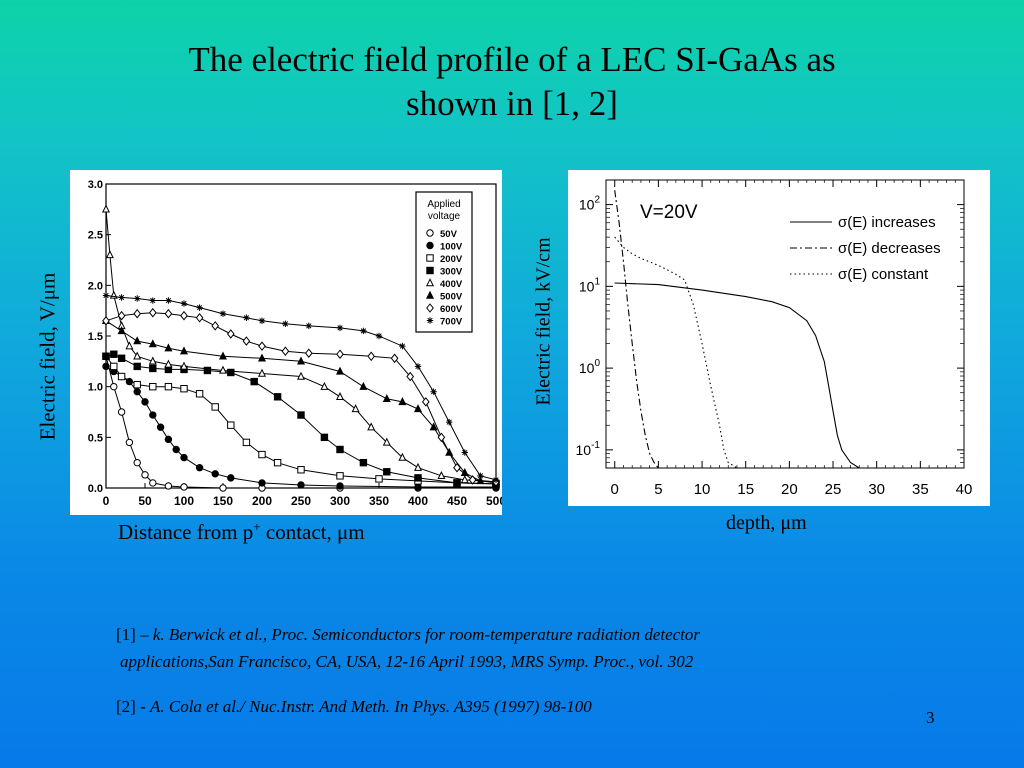 The width and height of the screenshot is (1024, 768). Describe the element at coordinates (184, 501) in the screenshot. I see `left-x-tick-label: 100` at that location.